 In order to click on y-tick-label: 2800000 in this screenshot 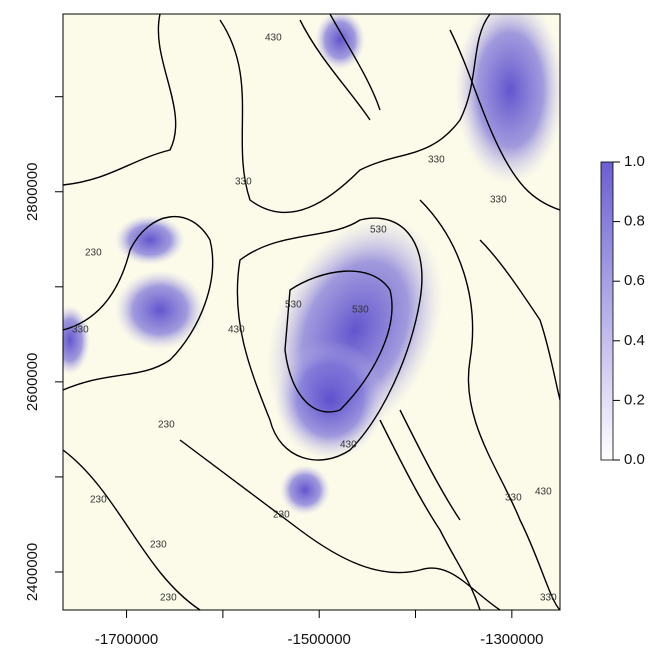, I will do `click(32, 192)`.